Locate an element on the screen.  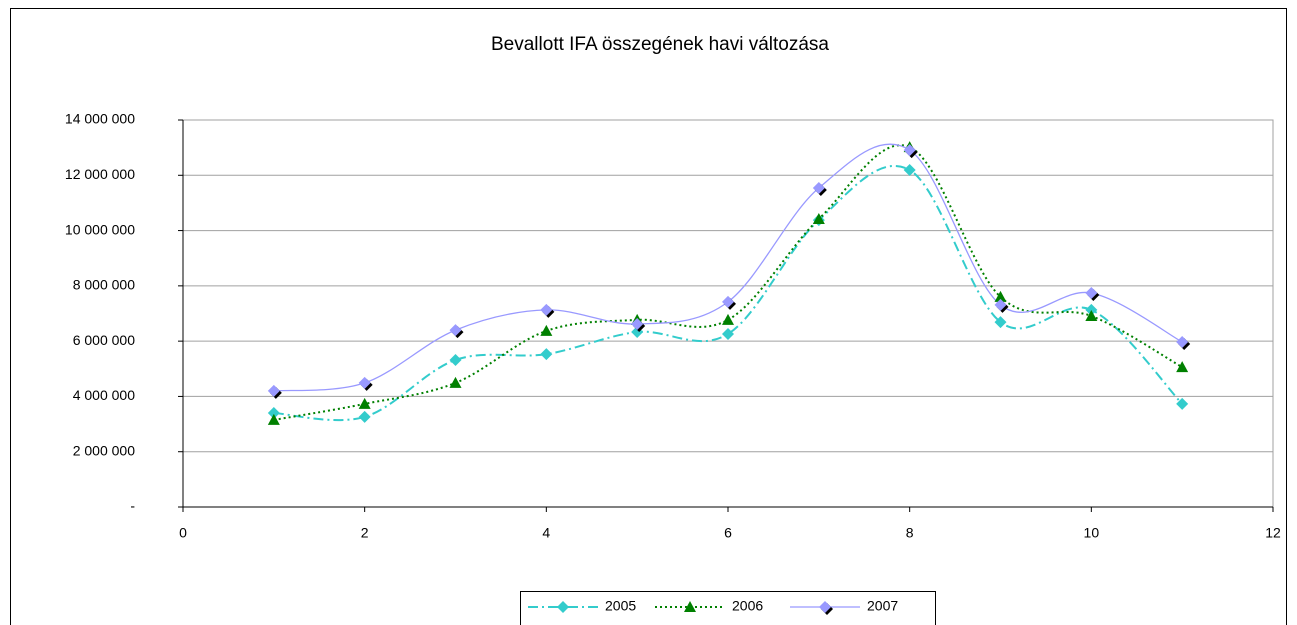
x-tick-label: 12 is located at coordinates (1273, 533).